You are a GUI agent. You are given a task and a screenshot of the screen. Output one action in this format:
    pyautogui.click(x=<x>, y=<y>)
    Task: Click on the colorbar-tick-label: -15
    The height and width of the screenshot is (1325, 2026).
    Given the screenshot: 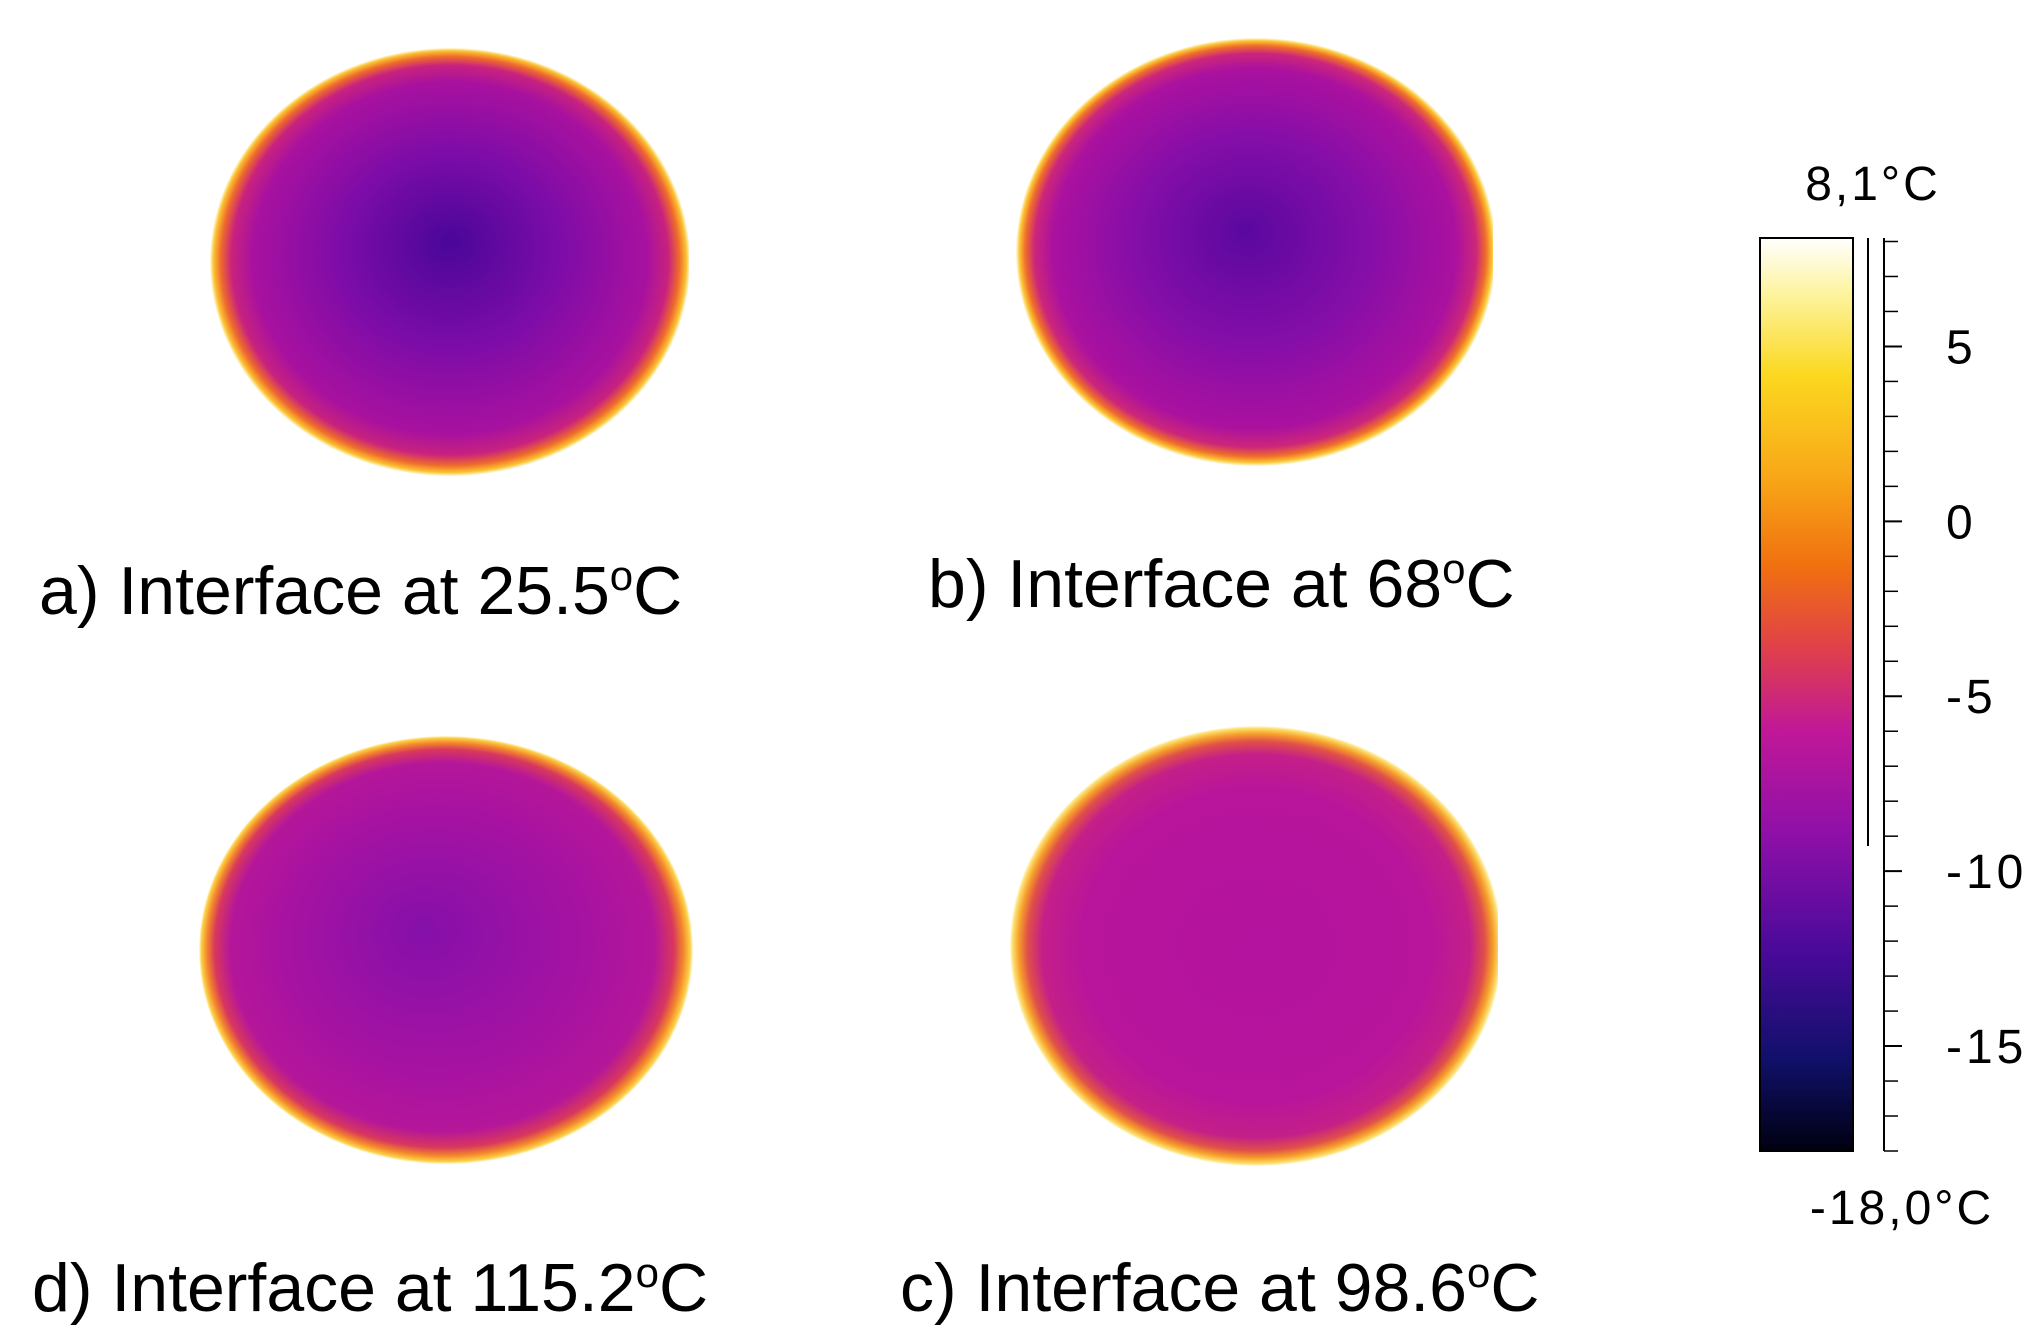 What is the action you would take?
    pyautogui.click(x=1986, y=1047)
    